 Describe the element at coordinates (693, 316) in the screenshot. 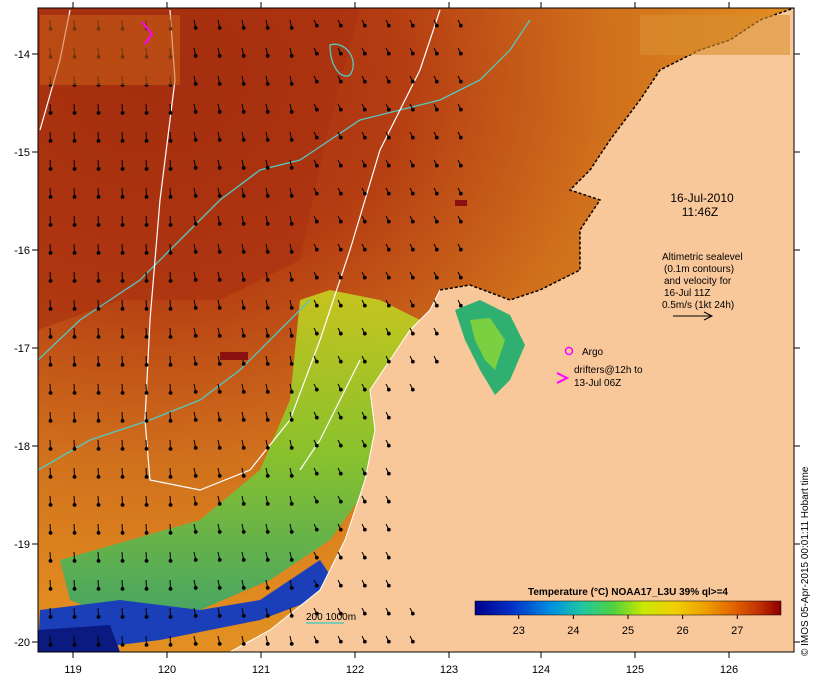

I see `scale-arrow` at that location.